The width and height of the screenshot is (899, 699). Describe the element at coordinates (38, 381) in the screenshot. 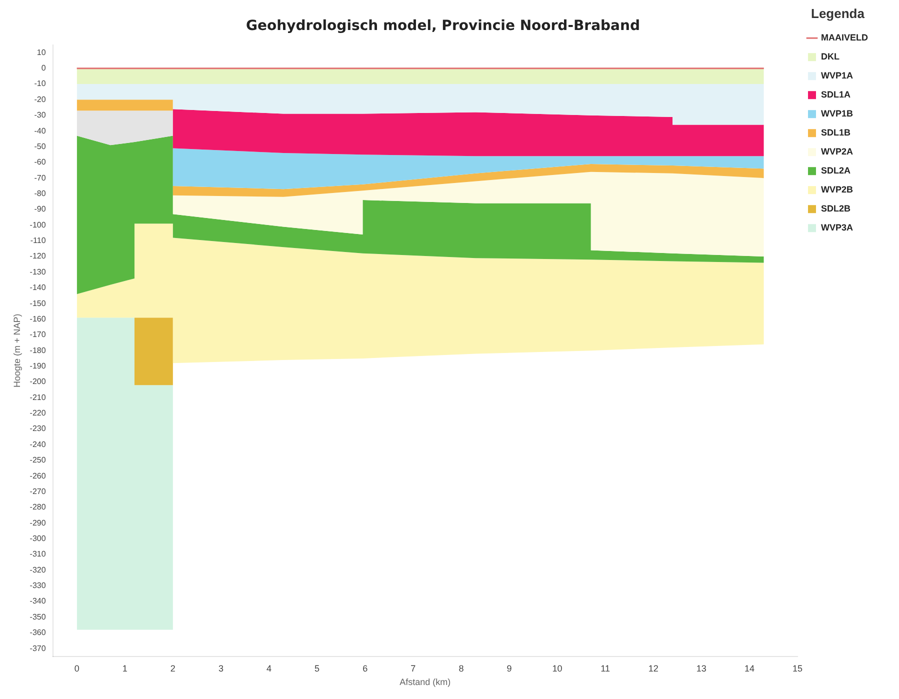

I see `y-tick-label: -200` at that location.